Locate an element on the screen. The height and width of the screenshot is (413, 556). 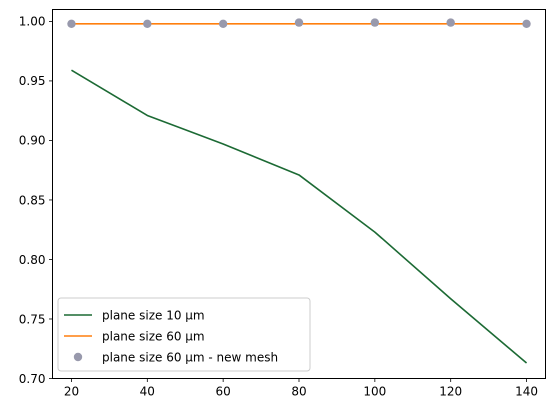
y-tick-label: 0.90 is located at coordinates (32, 141).